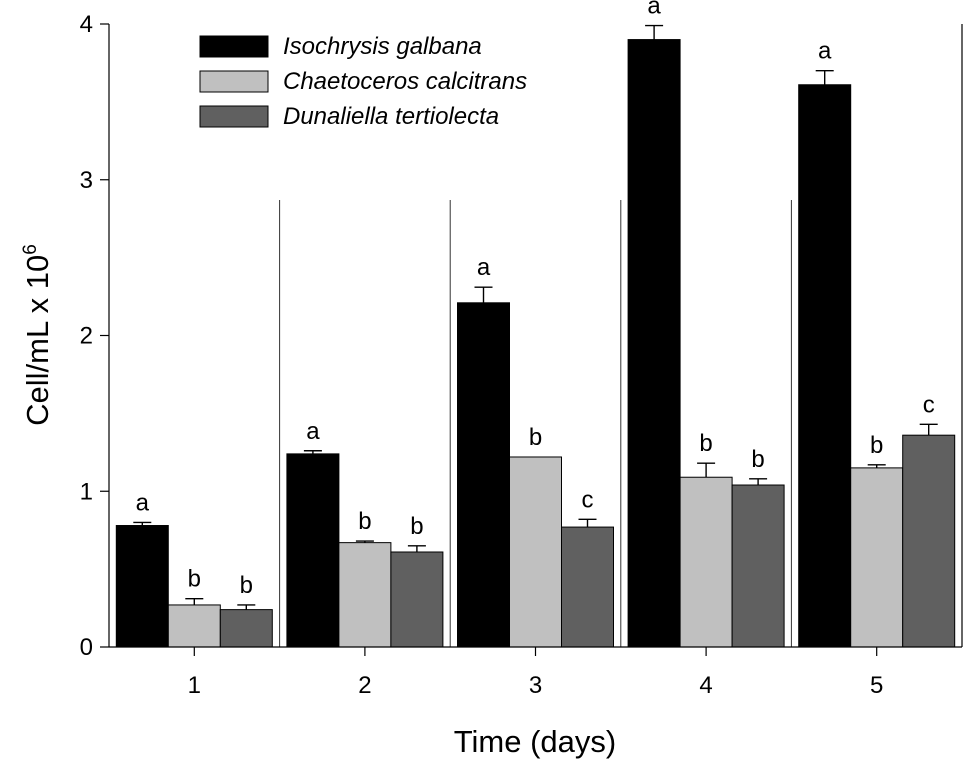 This screenshot has height=761, width=969. I want to click on x-ticks-group: 1 2 3 4 5, so click(535, 673).